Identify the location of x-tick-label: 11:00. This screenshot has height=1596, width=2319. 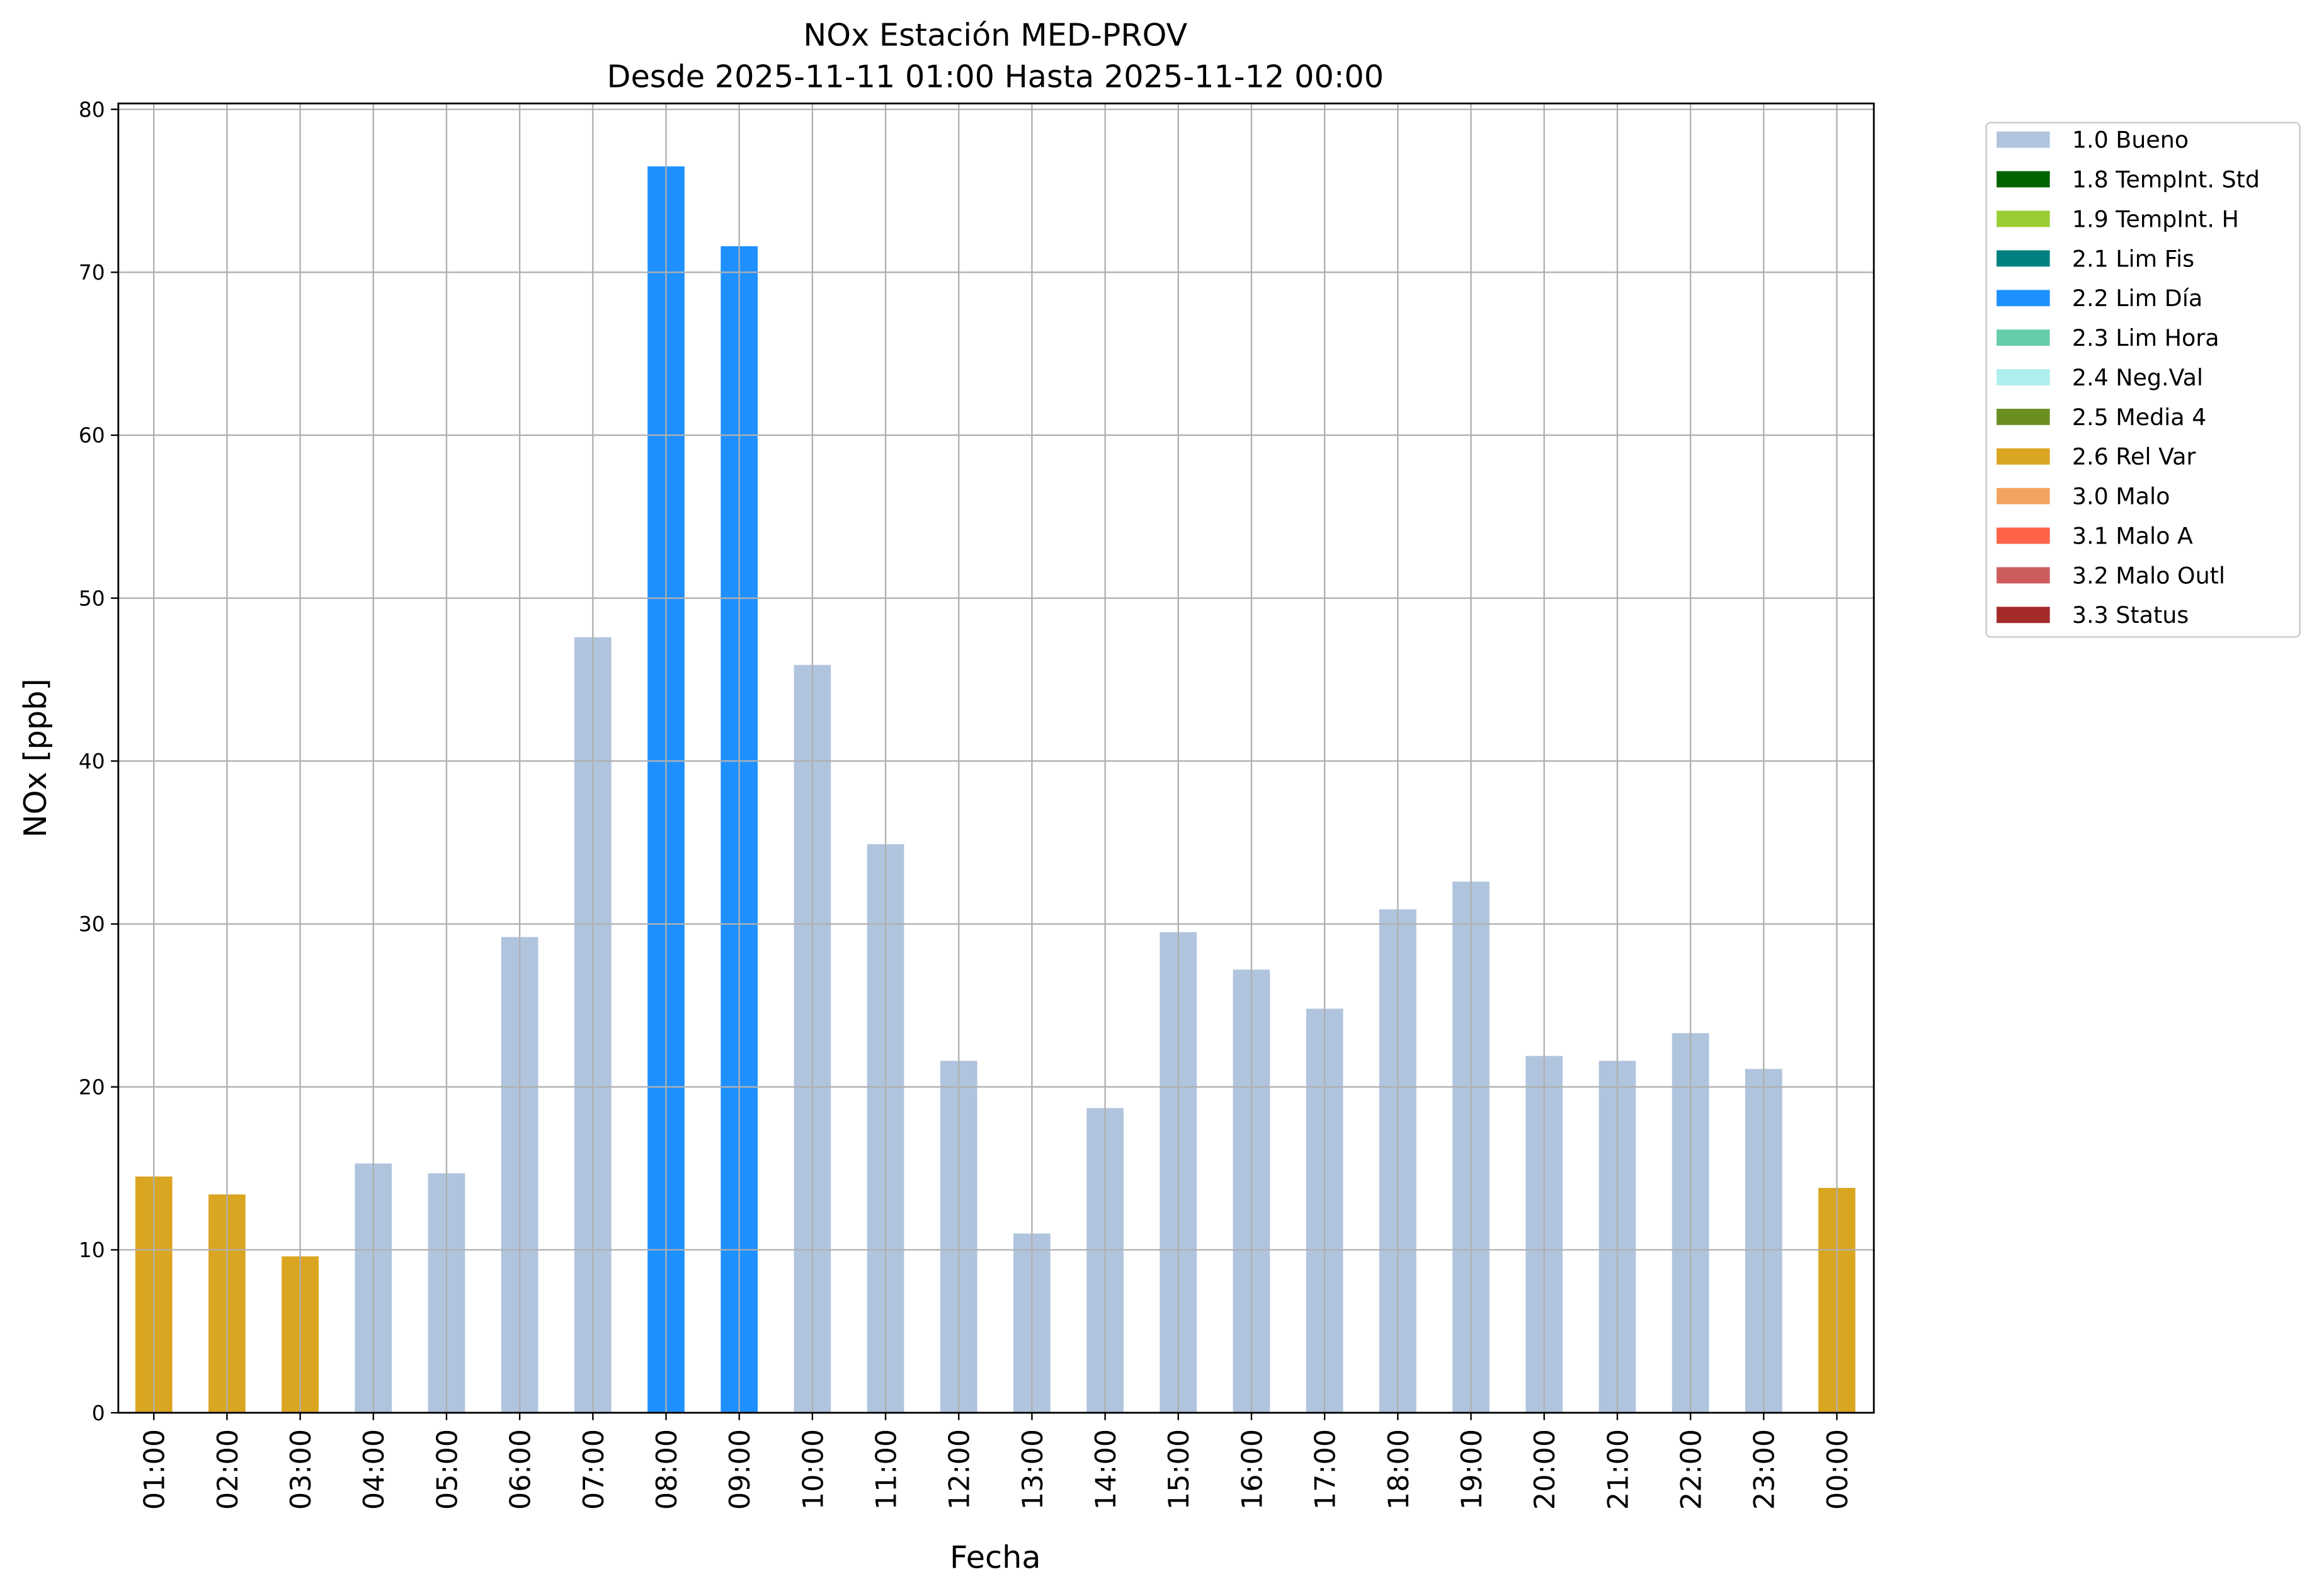
(886, 1469).